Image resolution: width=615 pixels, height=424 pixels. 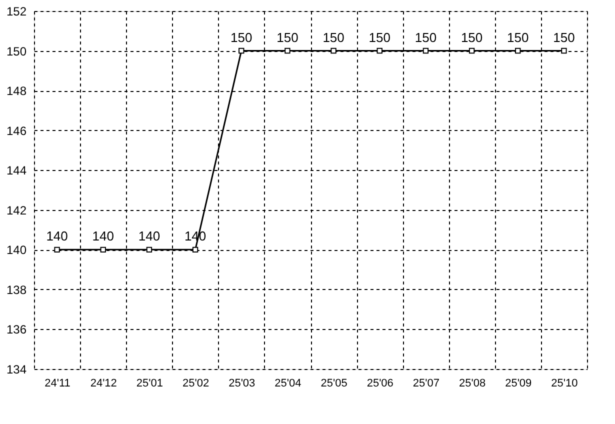 I want to click on x-tick-label: 25'02, so click(x=196, y=384).